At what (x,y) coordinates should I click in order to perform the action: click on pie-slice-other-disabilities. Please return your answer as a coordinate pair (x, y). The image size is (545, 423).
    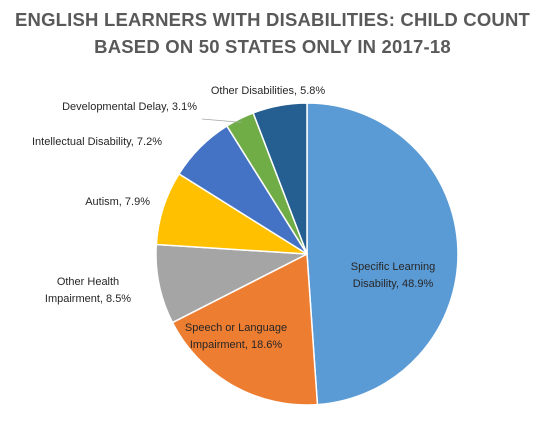
    Looking at the image, I should click on (280, 178).